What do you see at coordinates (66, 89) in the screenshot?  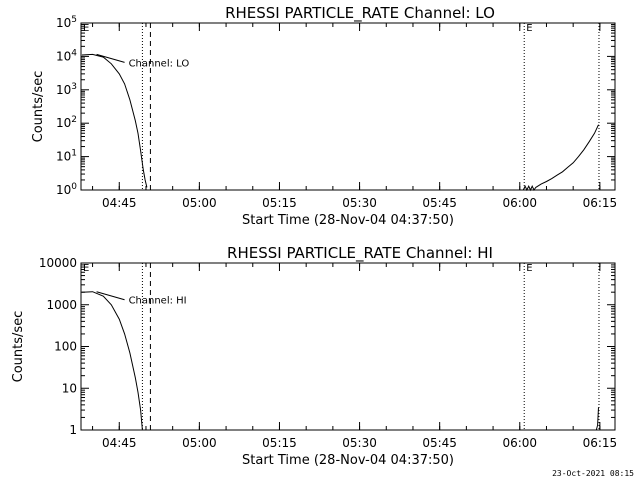 I see `y-tick-label: 10³` at bounding box center [66, 89].